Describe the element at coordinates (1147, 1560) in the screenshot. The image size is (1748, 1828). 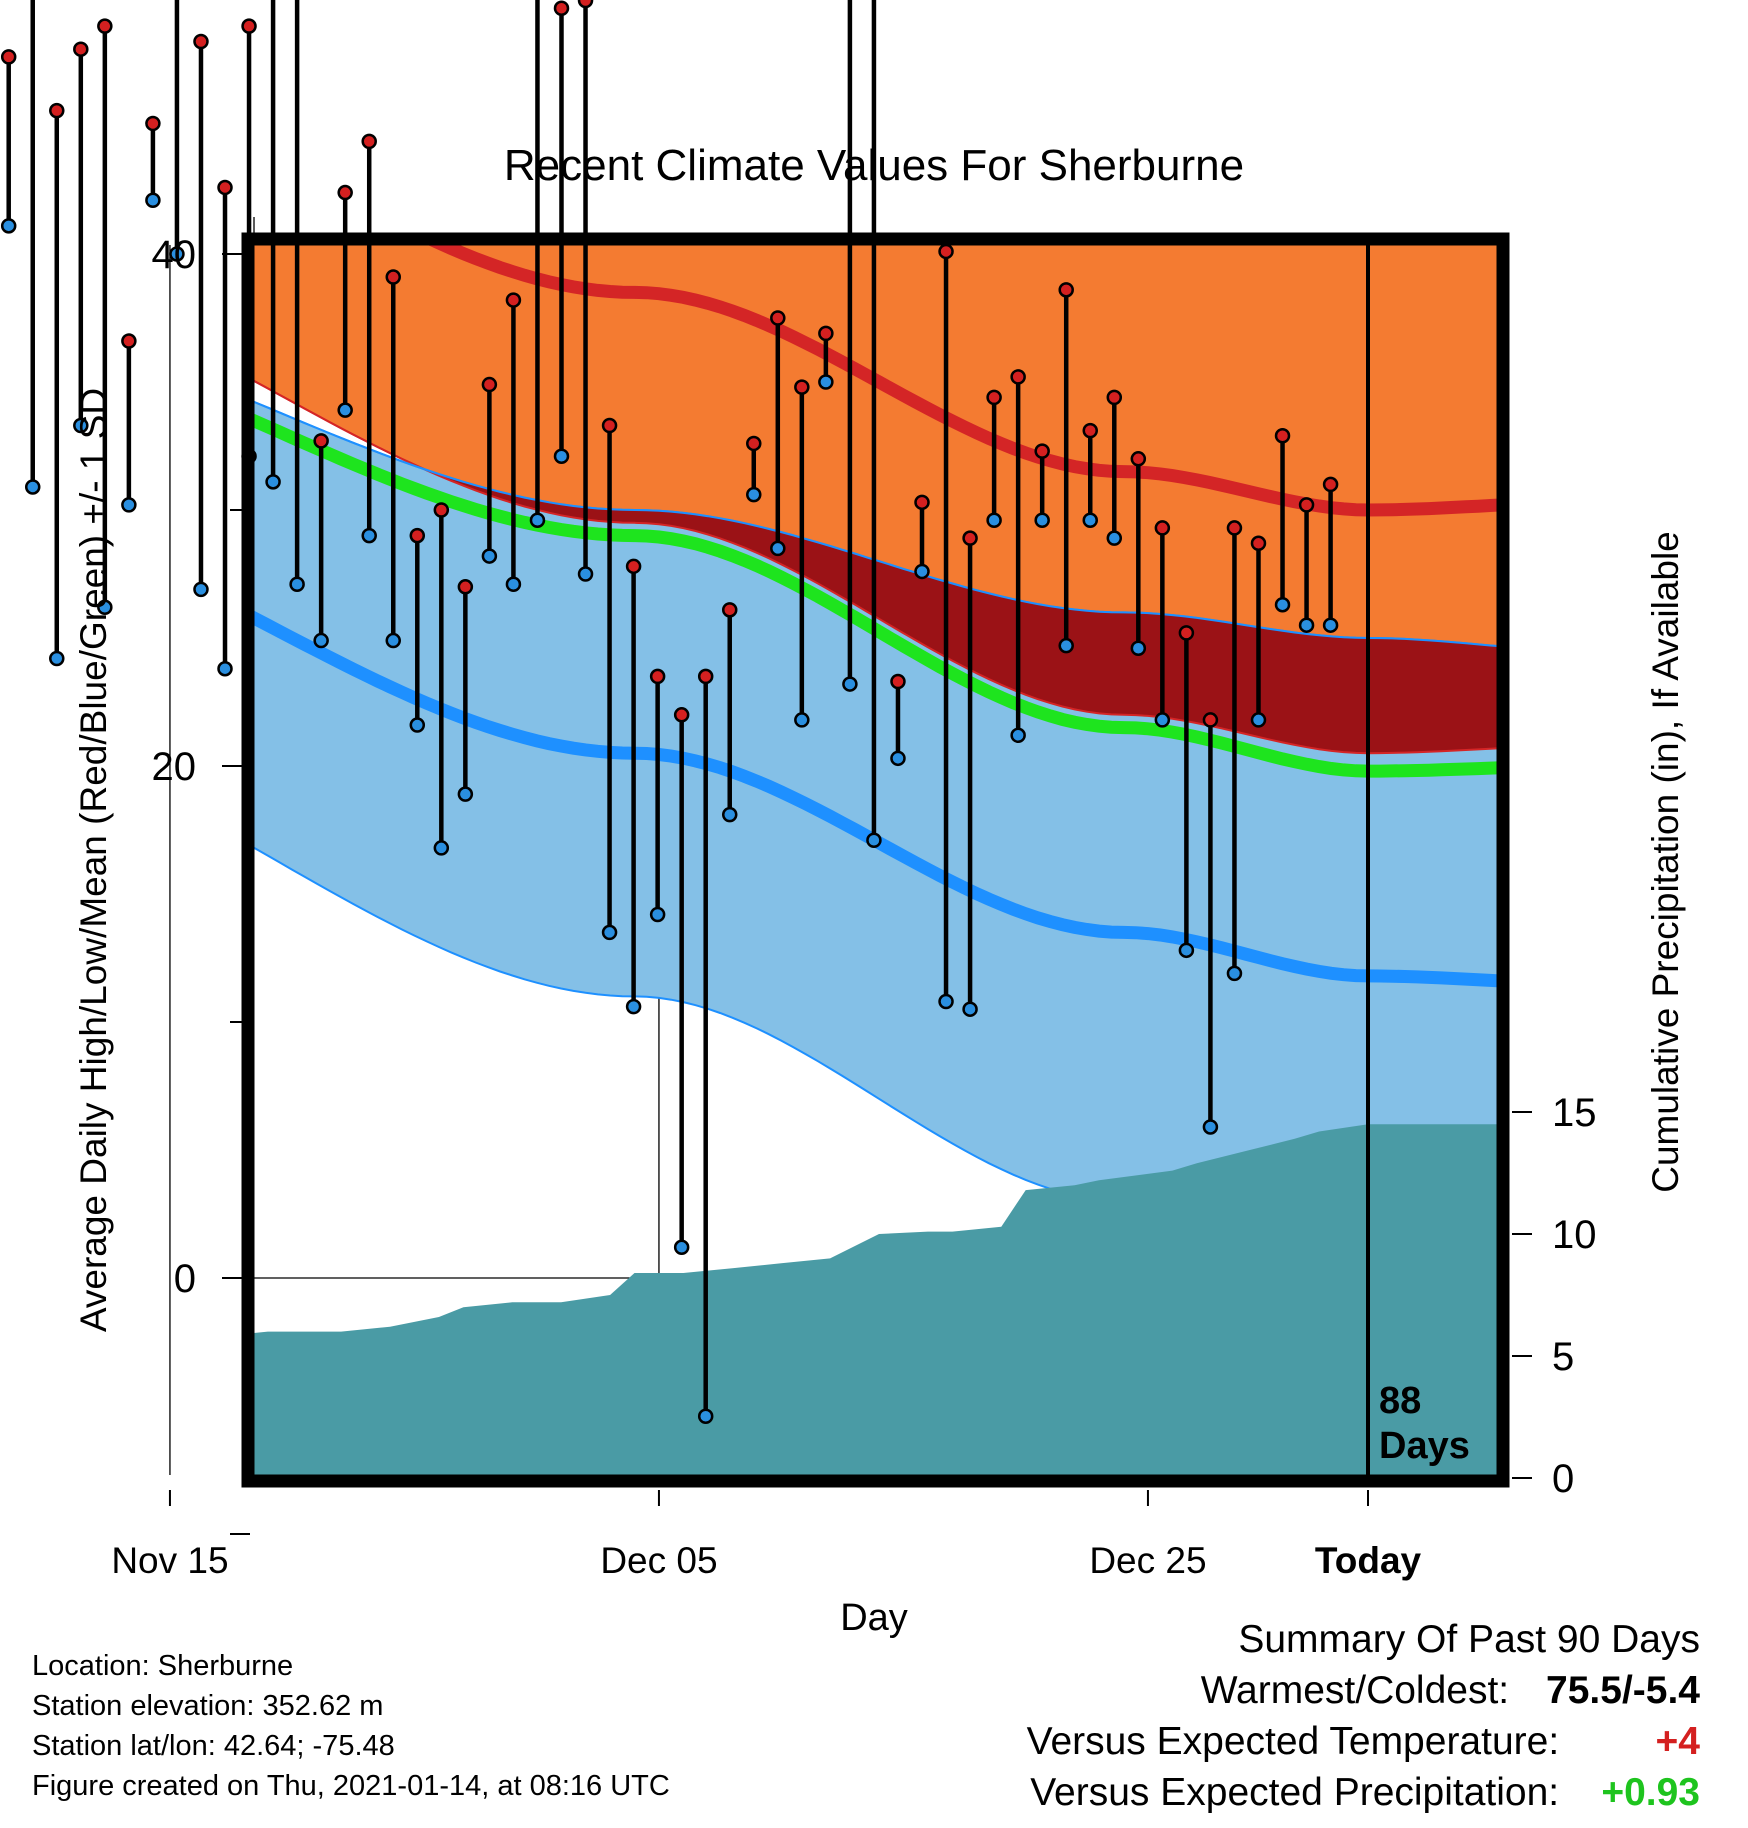
I see `x-tick-label: Dec 25` at that location.